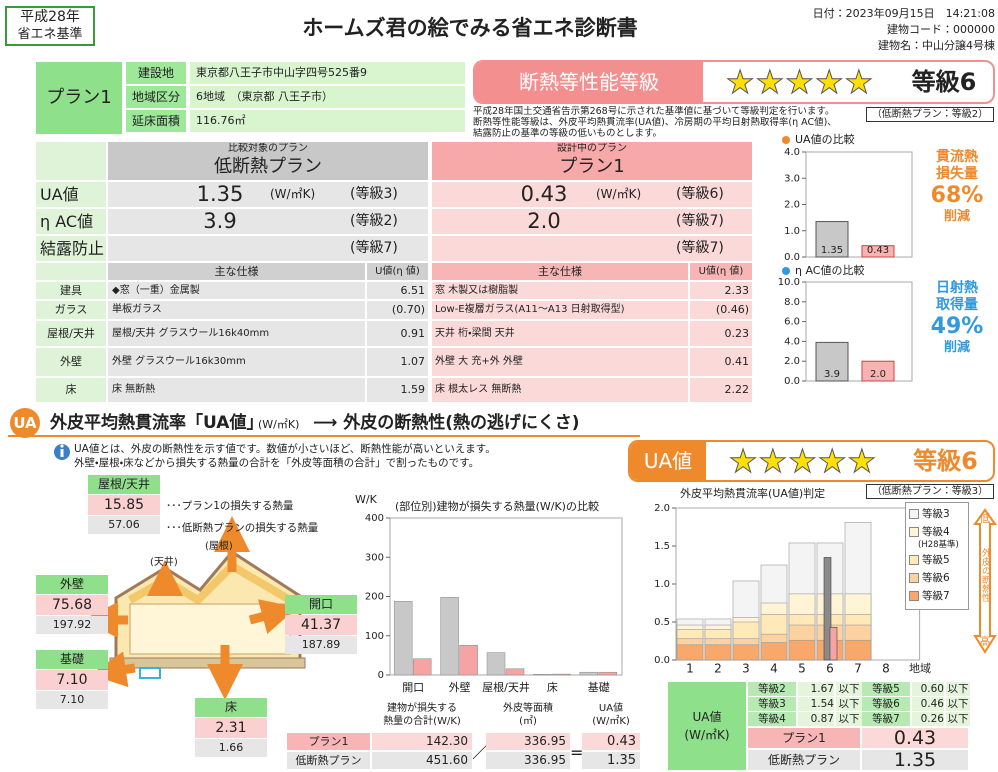 The height and width of the screenshot is (772, 998). I want to click on grade-cell: 等級3, so click(772, 704).